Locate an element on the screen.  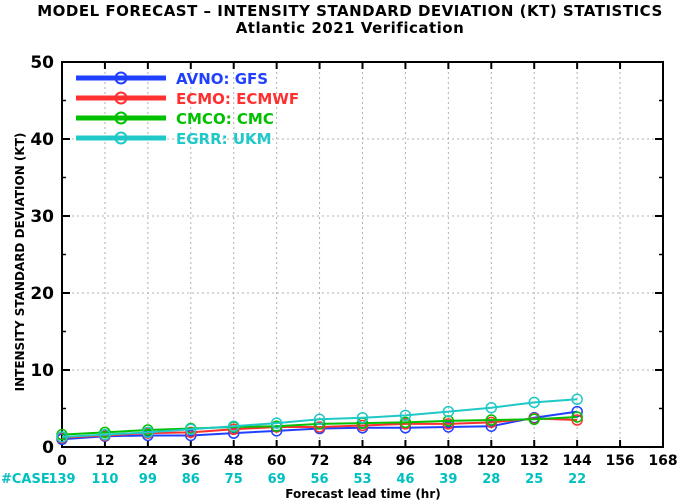
y-tick-label: 10 is located at coordinates (42, 371).